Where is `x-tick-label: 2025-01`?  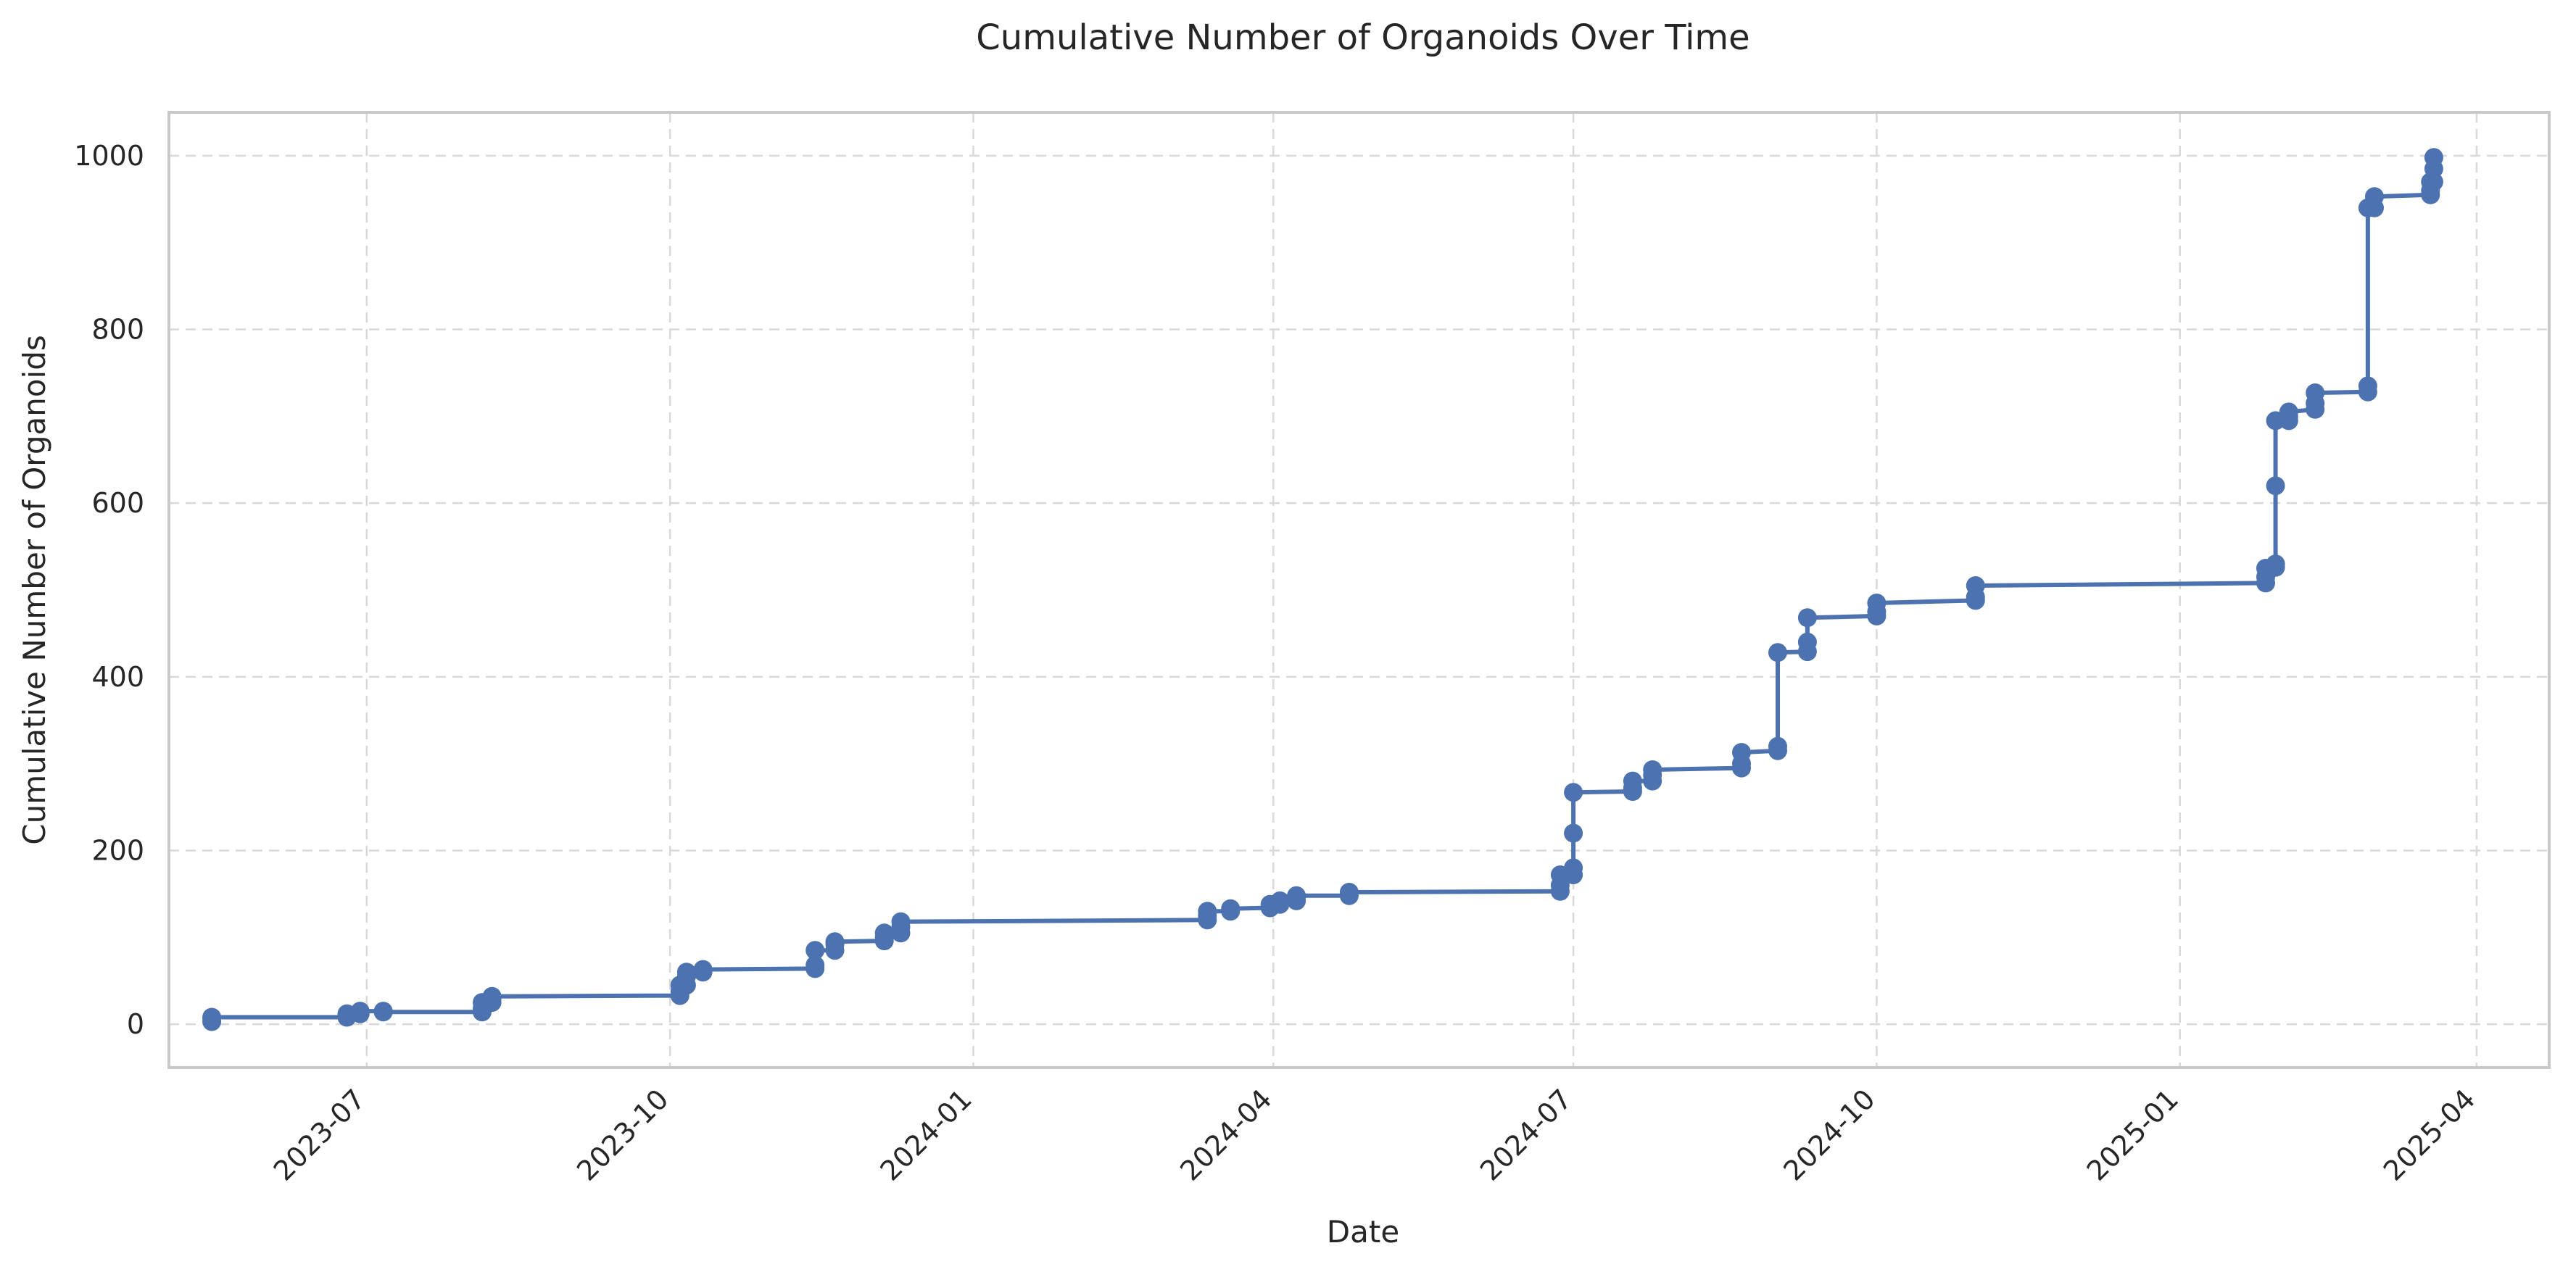
x-tick-label: 2025-01 is located at coordinates (2132, 1134).